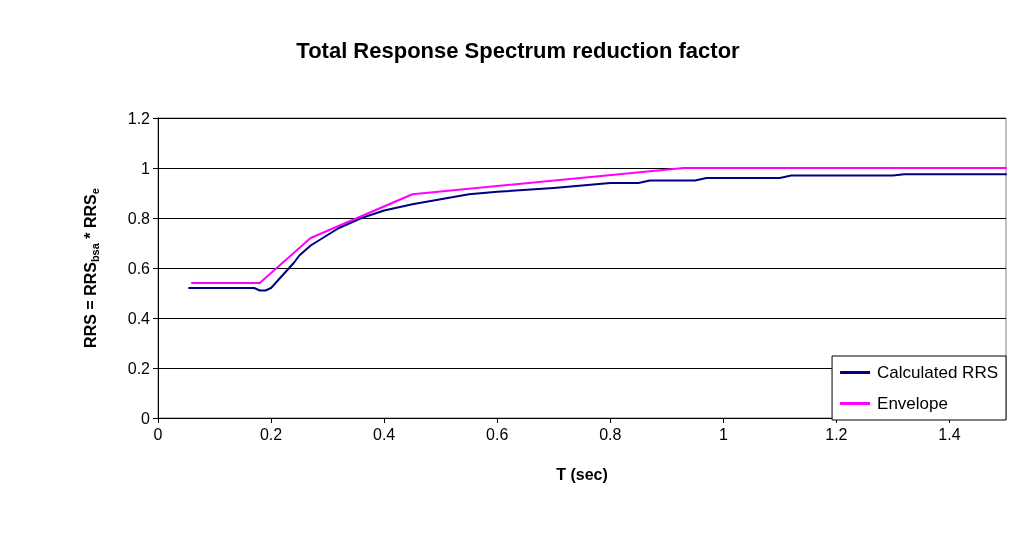 This screenshot has width=1036, height=556. Describe the element at coordinates (497, 434) in the screenshot. I see `x-tick-label: 0.6` at that location.